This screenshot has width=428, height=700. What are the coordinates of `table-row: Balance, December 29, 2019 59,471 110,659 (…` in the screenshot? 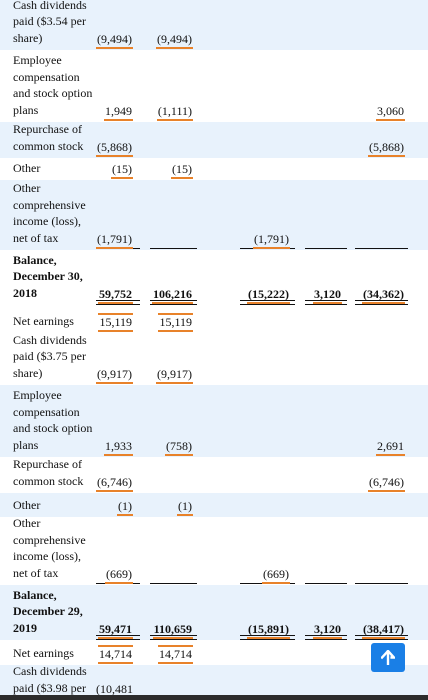 It's located at (214, 612).